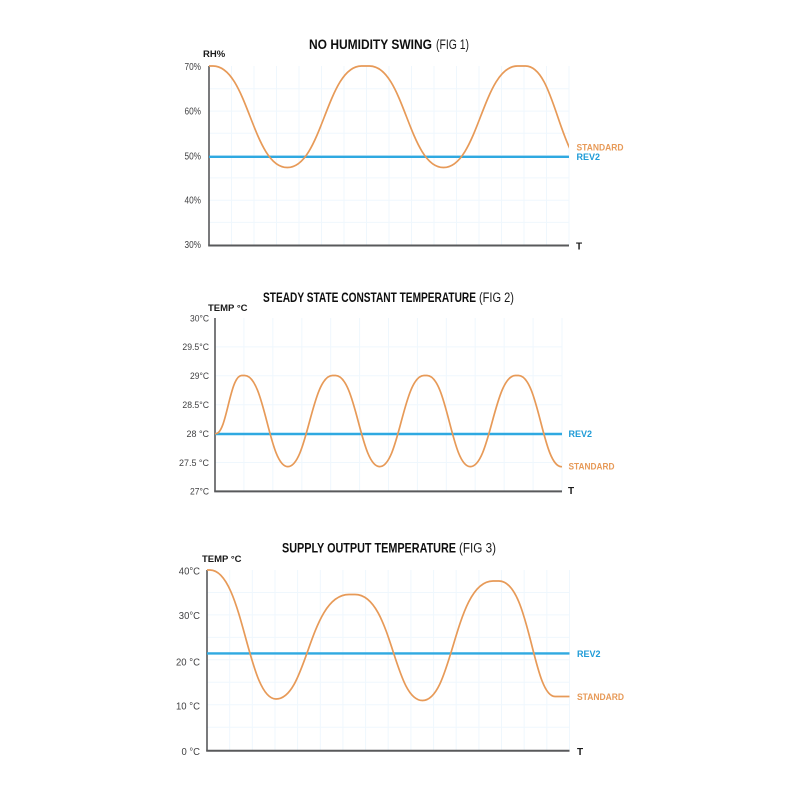  Describe the element at coordinates (199, 492) in the screenshot. I see `svg-text: 27°C` at that location.